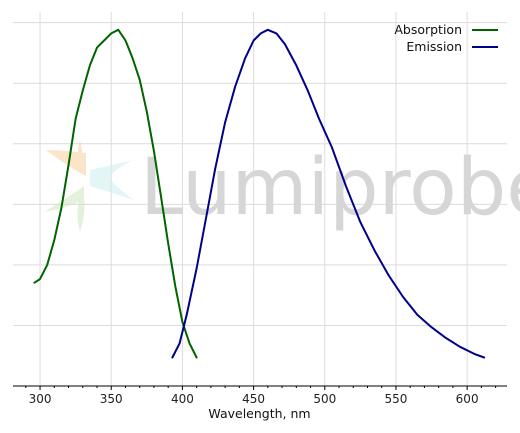  I want to click on x-axis: 300 350 400 450 500 550 600, so click(260, 395).